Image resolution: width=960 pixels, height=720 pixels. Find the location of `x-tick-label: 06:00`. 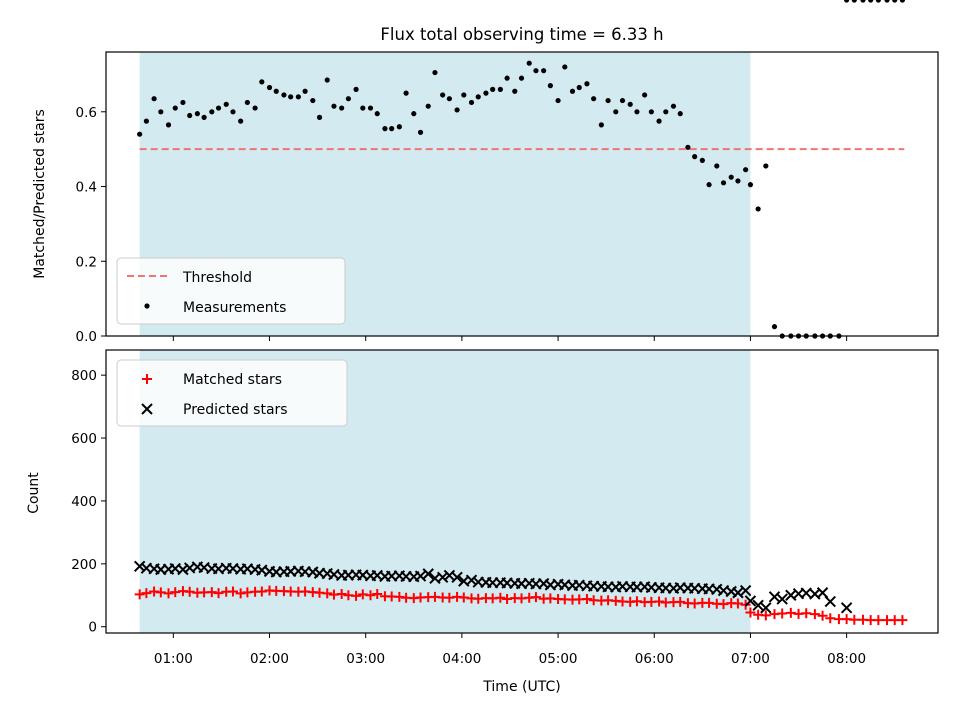

x-tick-label: 06:00 is located at coordinates (654, 659).